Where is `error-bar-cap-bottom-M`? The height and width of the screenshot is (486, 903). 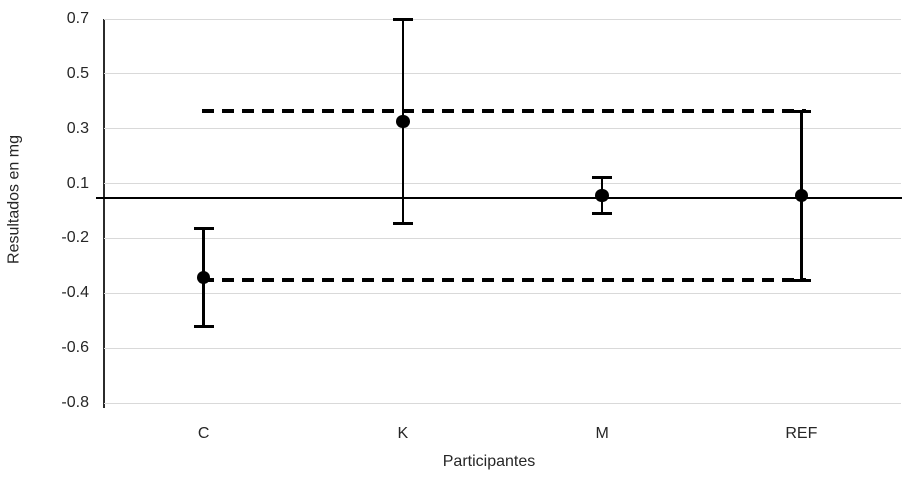
error-bar-cap-bottom-M is located at coordinates (602, 214).